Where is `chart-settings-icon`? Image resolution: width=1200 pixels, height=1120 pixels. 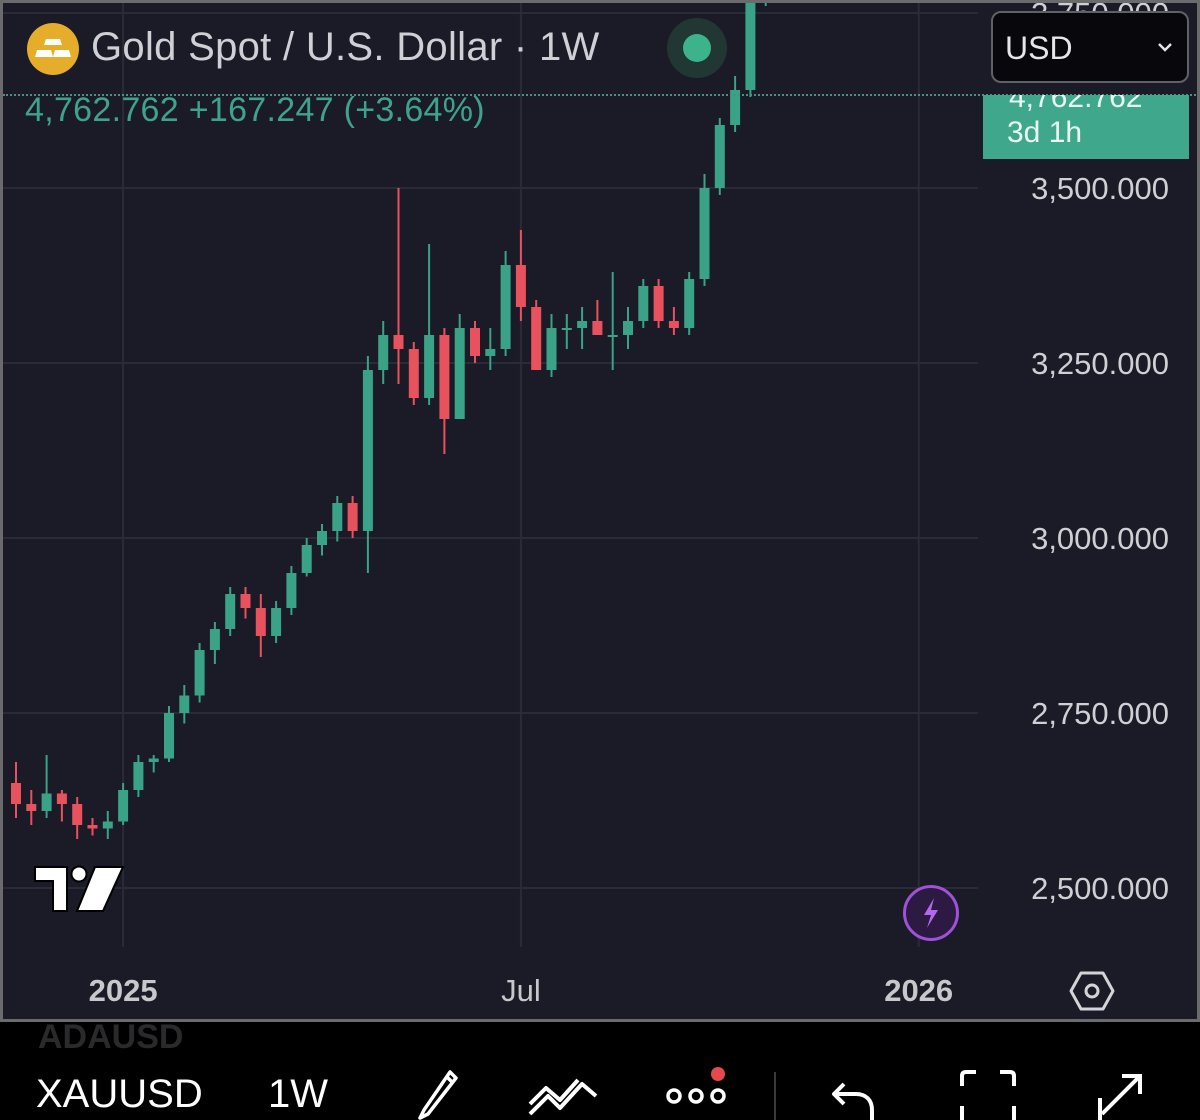 chart-settings-icon is located at coordinates (1092, 991).